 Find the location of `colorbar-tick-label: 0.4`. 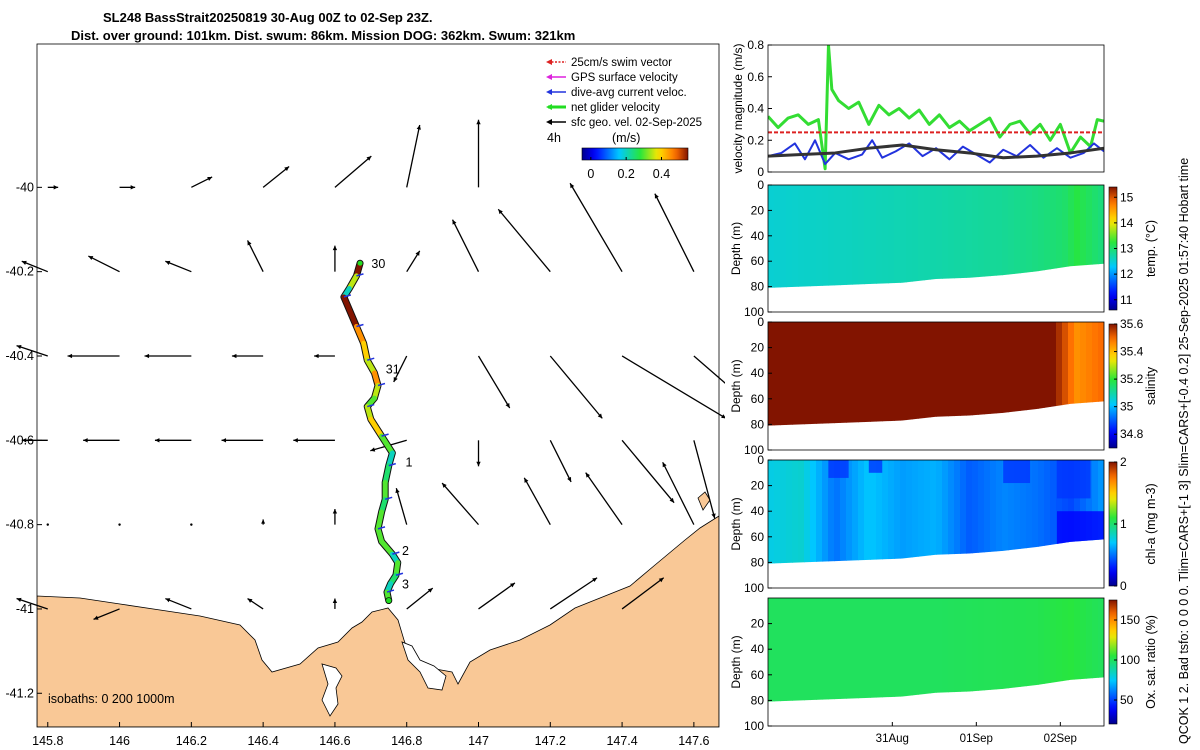

colorbar-tick-label: 0.4 is located at coordinates (661, 174).